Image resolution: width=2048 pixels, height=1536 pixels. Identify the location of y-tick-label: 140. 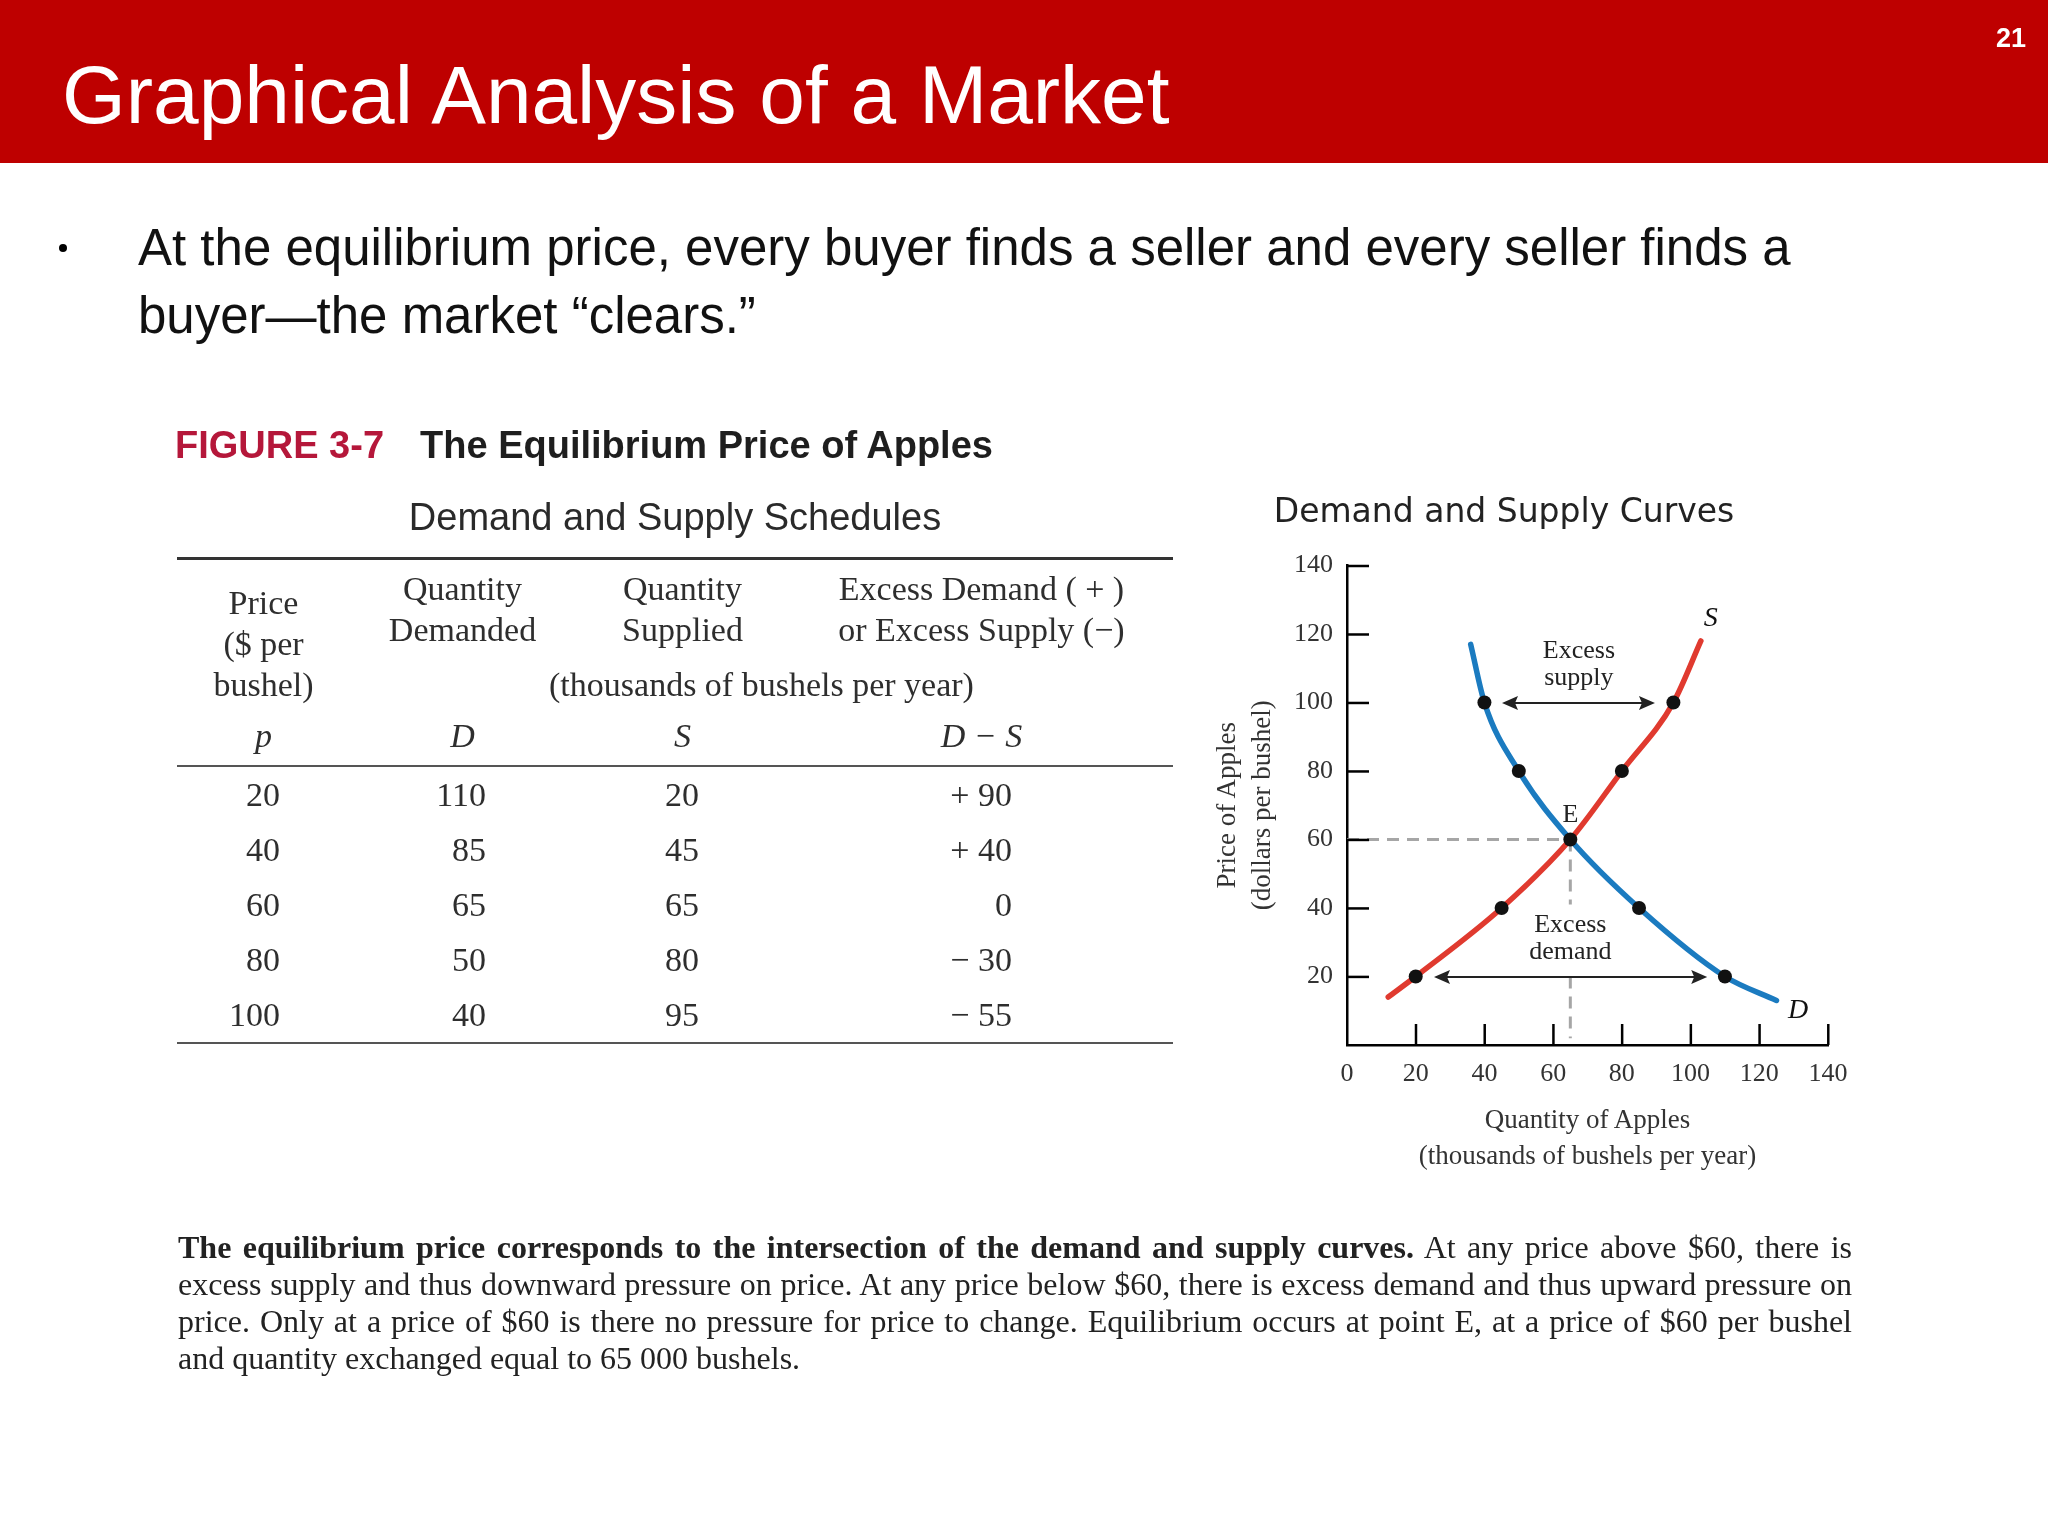
(1313, 564).